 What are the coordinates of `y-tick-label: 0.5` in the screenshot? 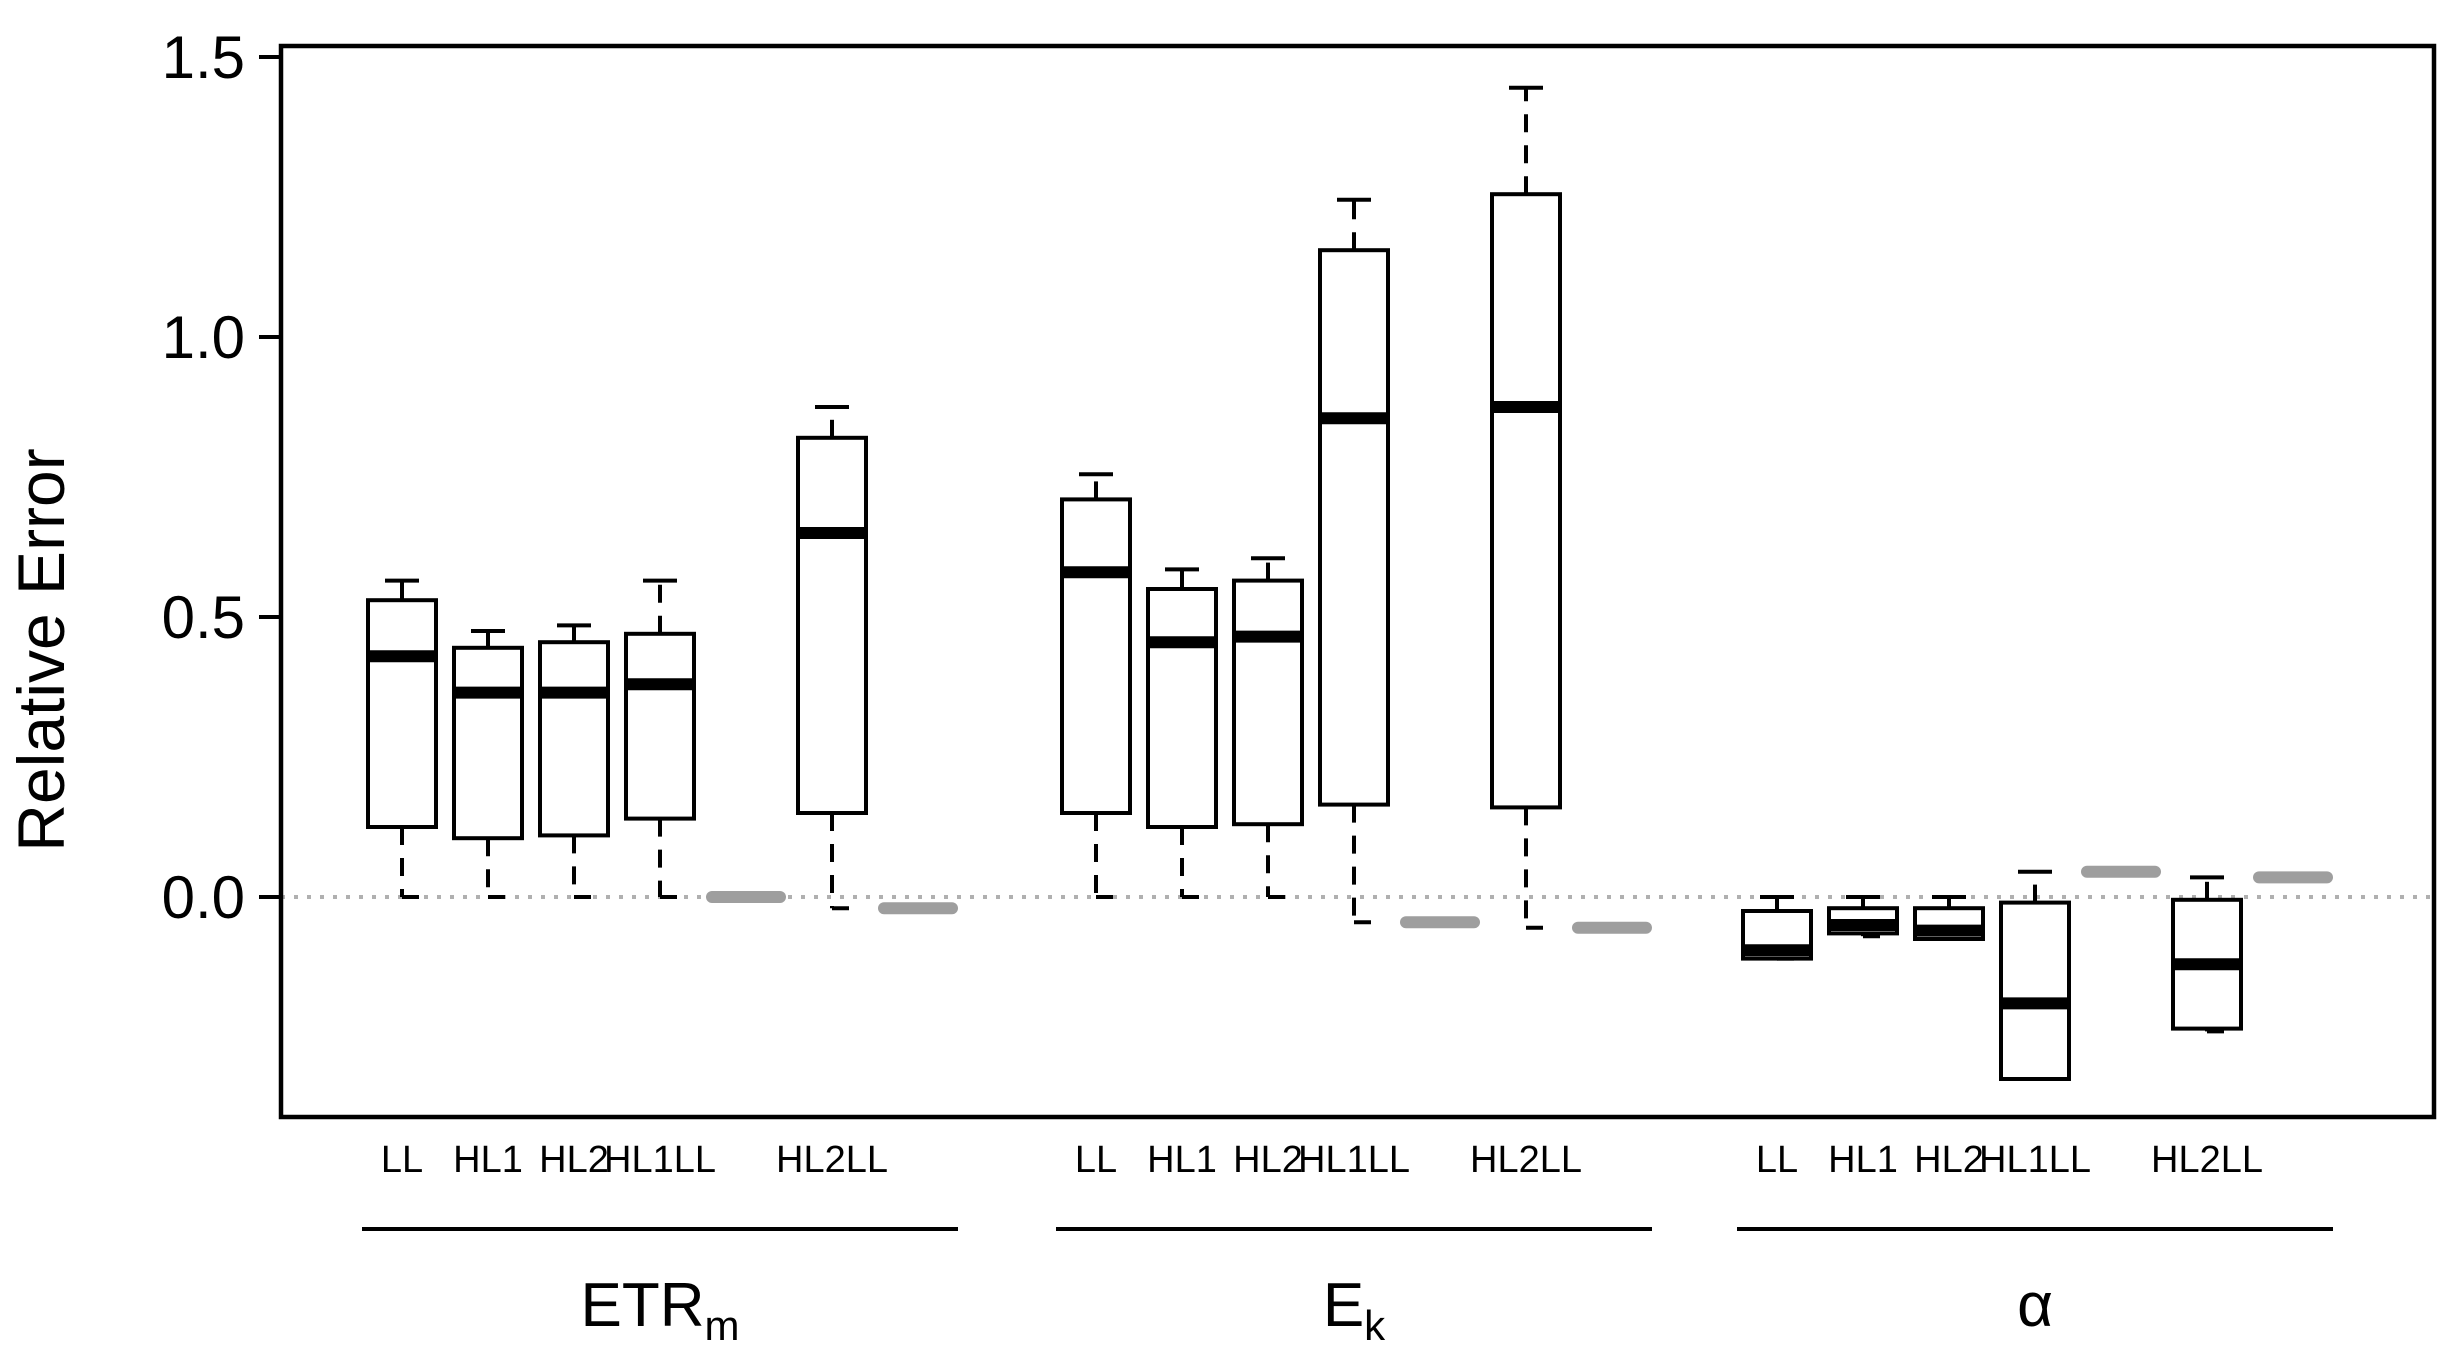 It's located at (203, 617).